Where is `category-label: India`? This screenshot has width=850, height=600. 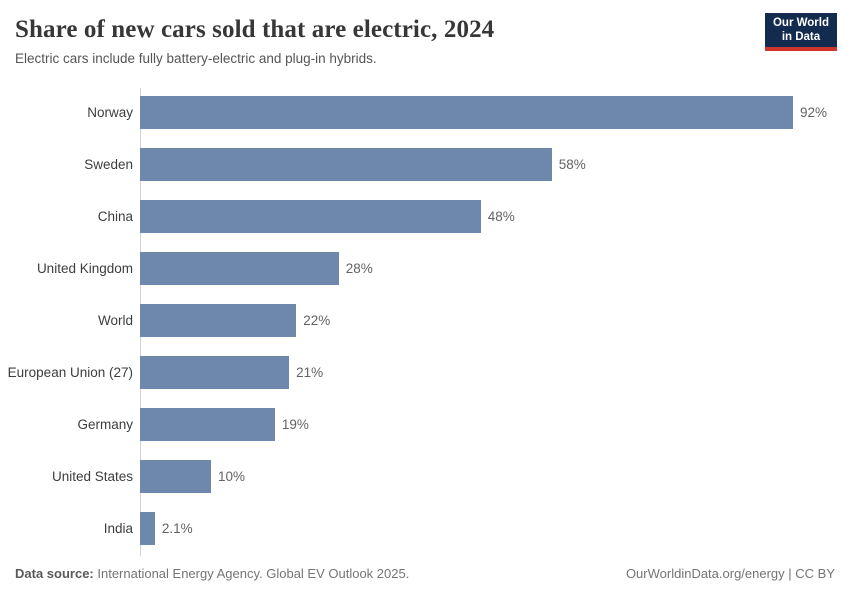 category-label: India is located at coordinates (118, 528).